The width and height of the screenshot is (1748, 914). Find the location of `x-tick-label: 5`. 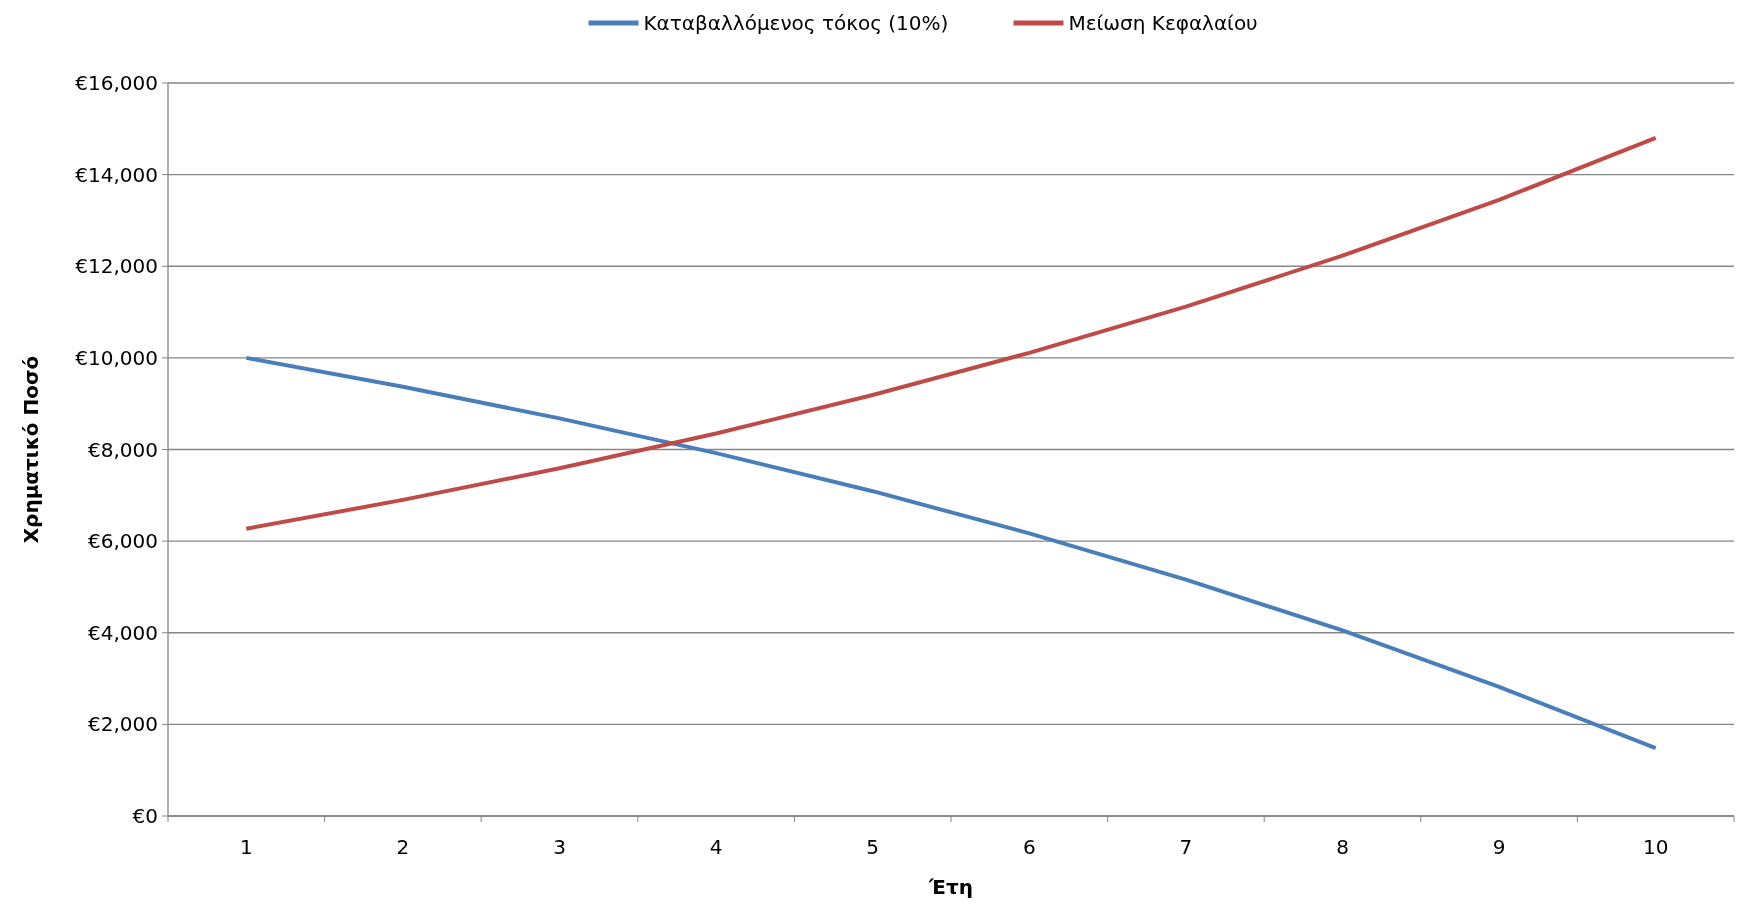

x-tick-label: 5 is located at coordinates (873, 847).